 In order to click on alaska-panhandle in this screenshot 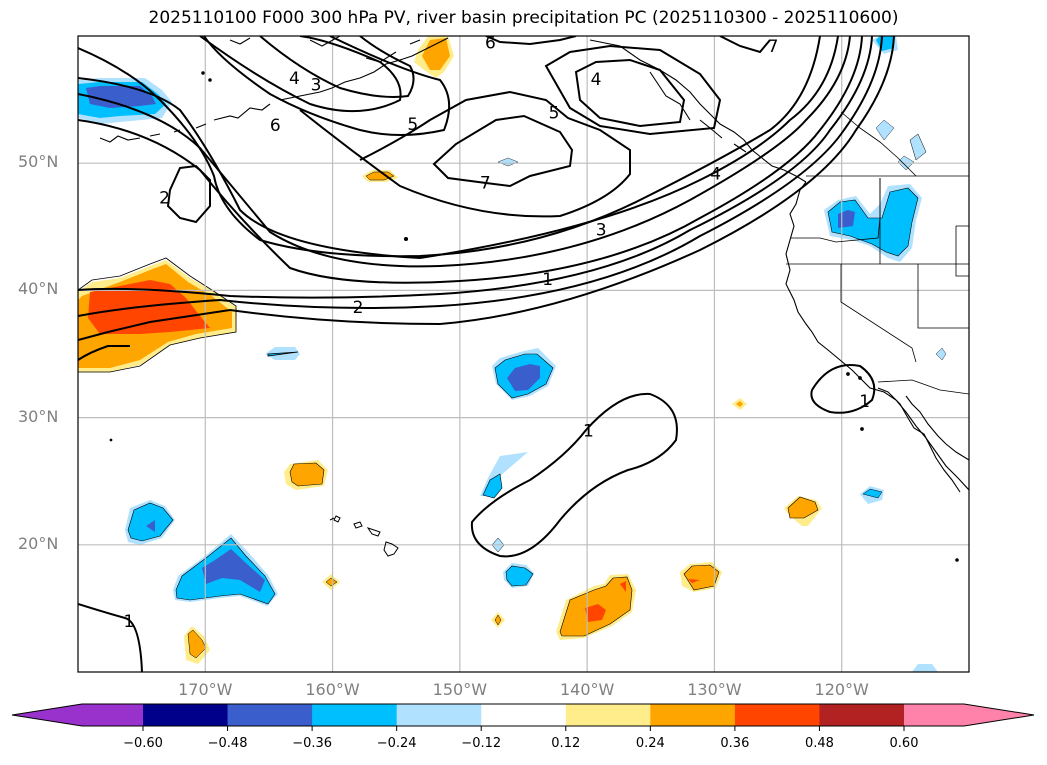, I will do `click(698, 111)`.